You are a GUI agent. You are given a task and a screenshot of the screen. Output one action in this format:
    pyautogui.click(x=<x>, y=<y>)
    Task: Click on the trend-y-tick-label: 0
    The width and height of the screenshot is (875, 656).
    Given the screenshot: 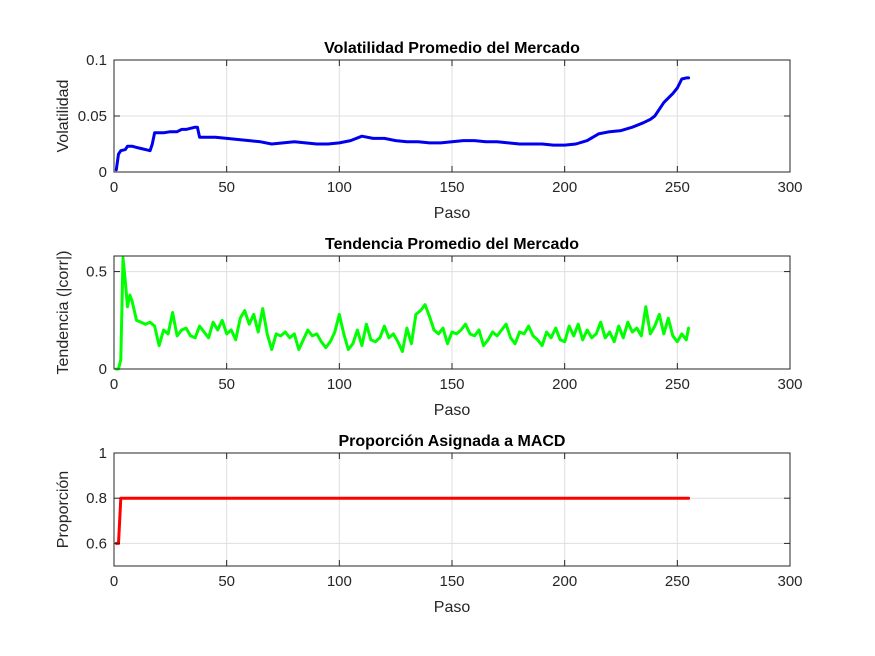 What is the action you would take?
    pyautogui.click(x=103, y=369)
    